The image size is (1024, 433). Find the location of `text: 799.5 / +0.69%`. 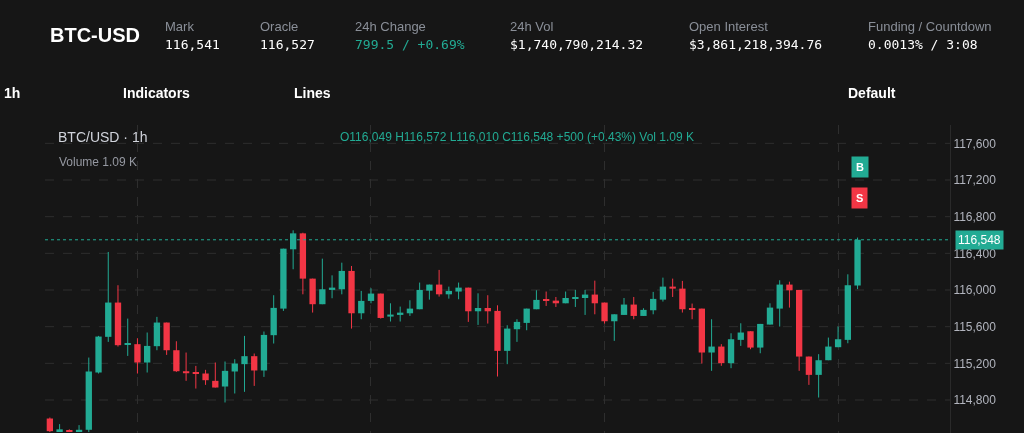

text: 799.5 / +0.69% is located at coordinates (410, 44).